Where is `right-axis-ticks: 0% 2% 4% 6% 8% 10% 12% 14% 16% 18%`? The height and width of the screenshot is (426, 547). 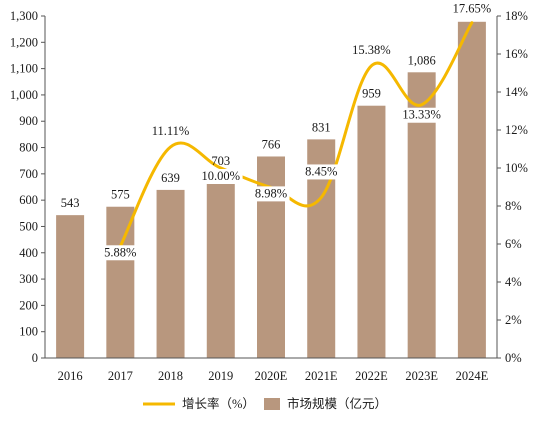
right-axis-ticks: 0% 2% 4% 6% 8% 10% 12% 14% 16% 18% is located at coordinates (512, 187).